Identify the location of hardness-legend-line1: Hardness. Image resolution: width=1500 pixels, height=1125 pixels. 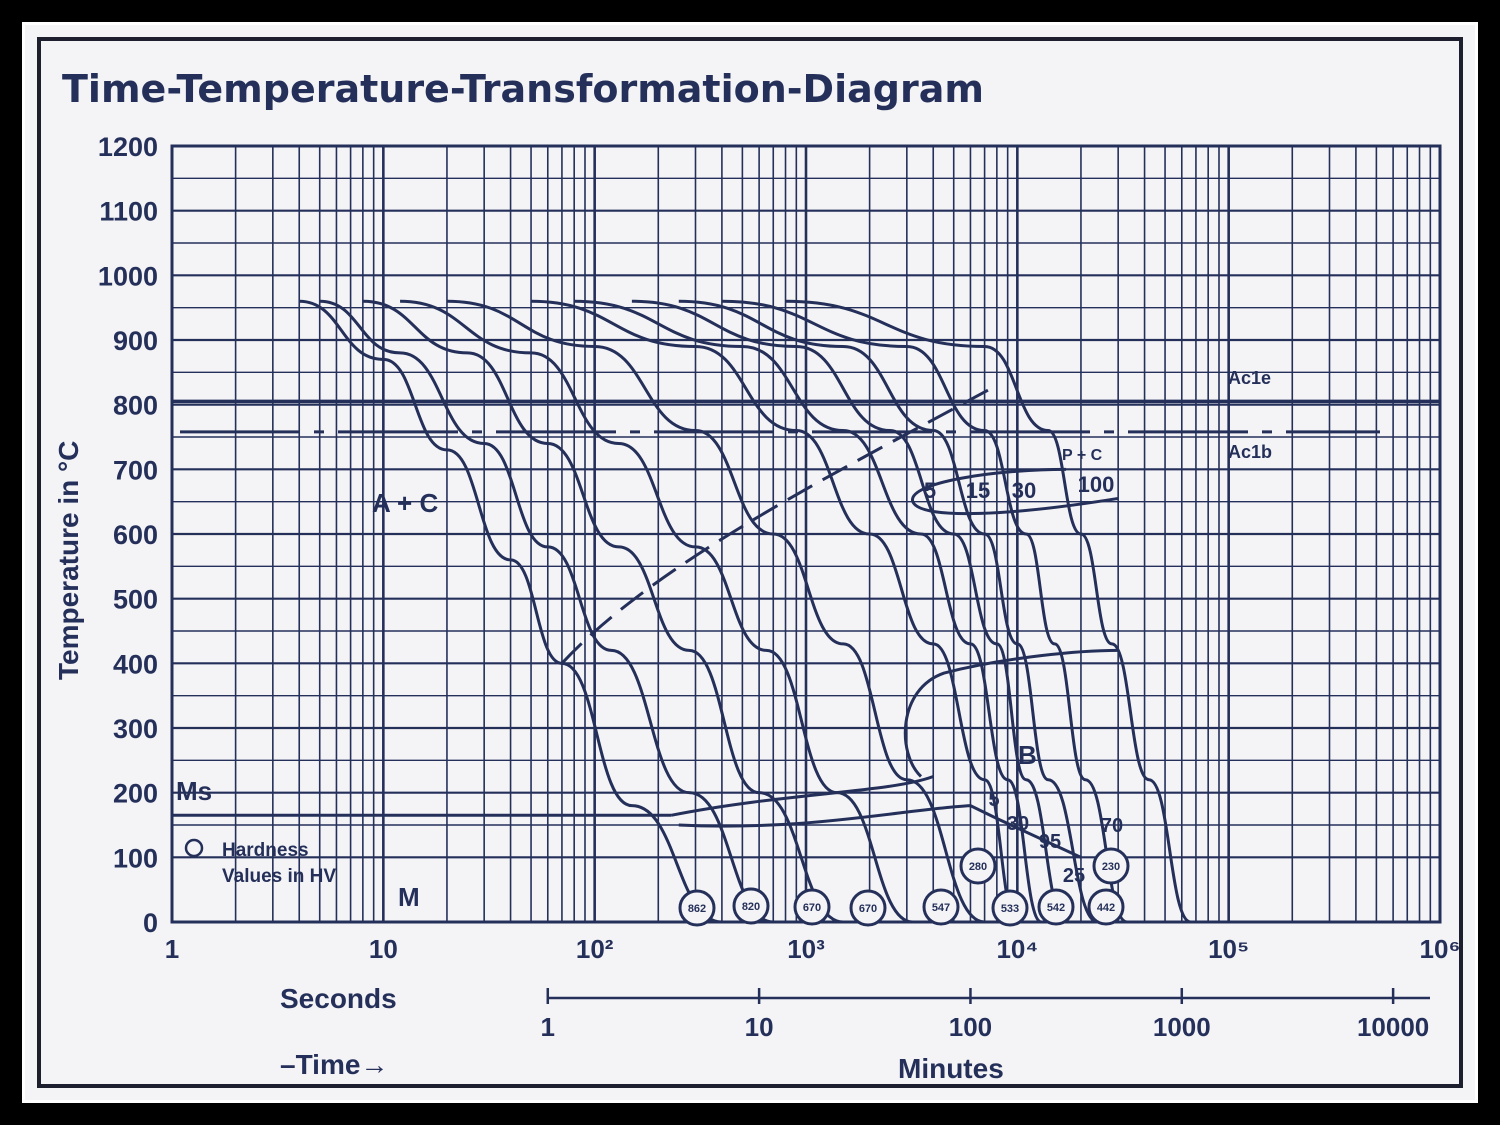
(265, 850).